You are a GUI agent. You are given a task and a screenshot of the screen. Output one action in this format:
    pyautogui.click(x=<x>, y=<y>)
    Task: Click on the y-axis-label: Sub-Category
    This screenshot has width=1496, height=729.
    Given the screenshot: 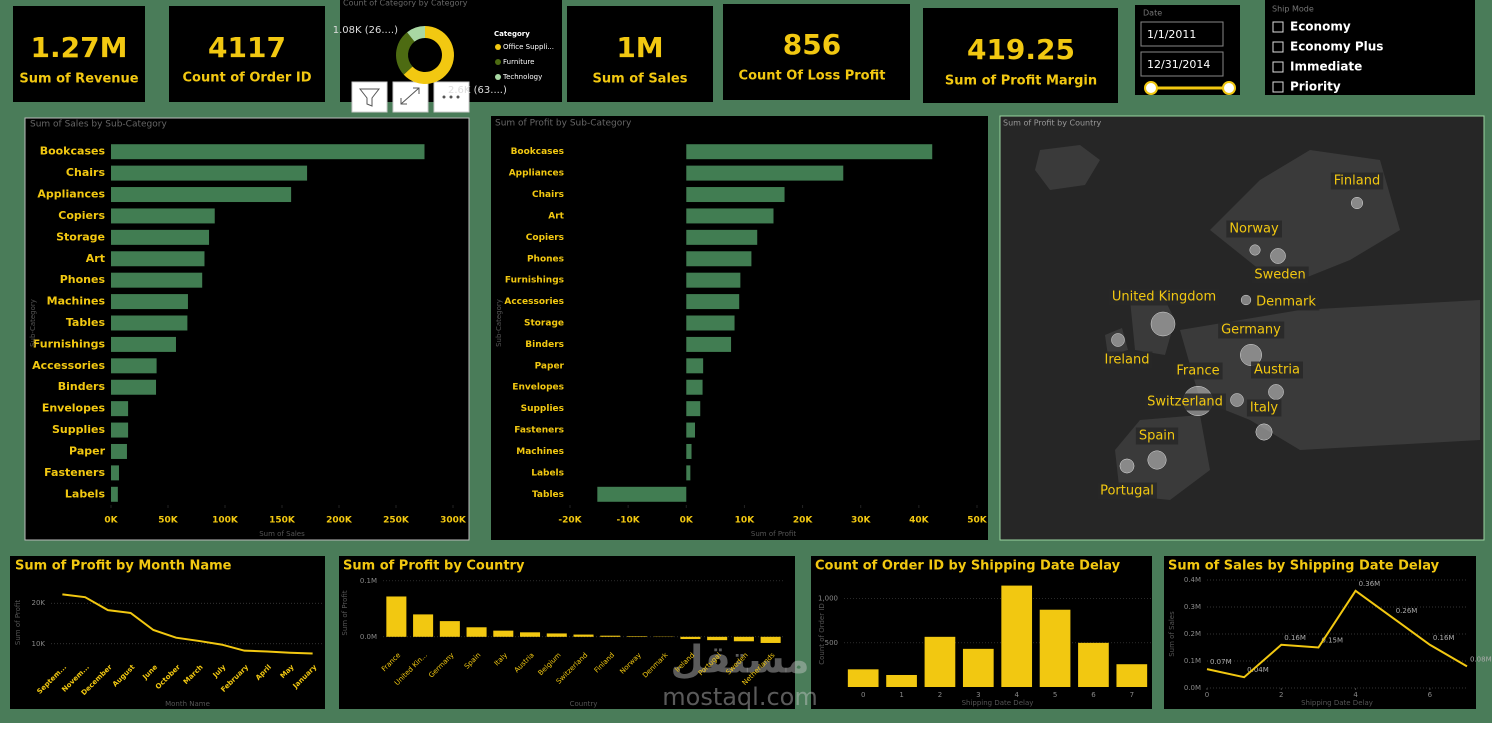 What is the action you would take?
    pyautogui.click(x=33, y=323)
    